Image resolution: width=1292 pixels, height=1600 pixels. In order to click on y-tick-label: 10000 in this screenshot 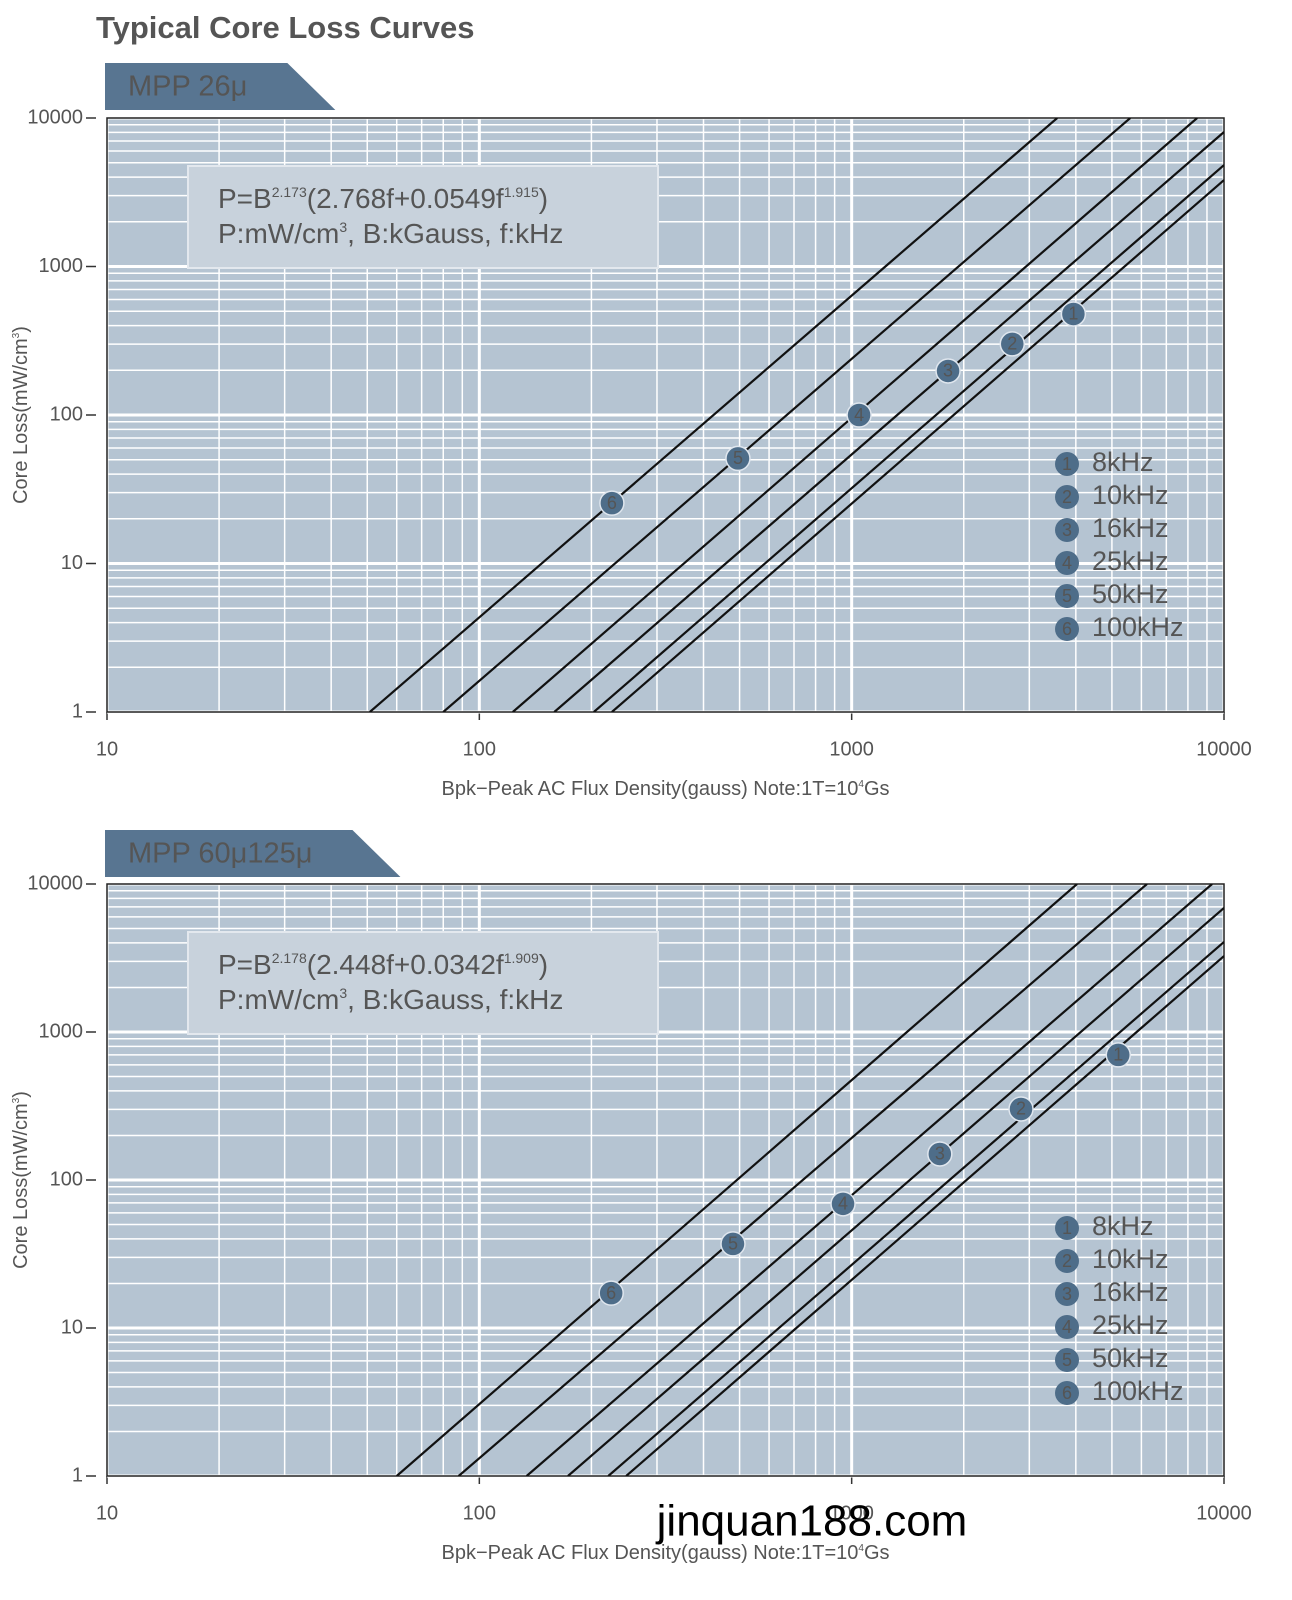, I will do `click(55, 117)`.